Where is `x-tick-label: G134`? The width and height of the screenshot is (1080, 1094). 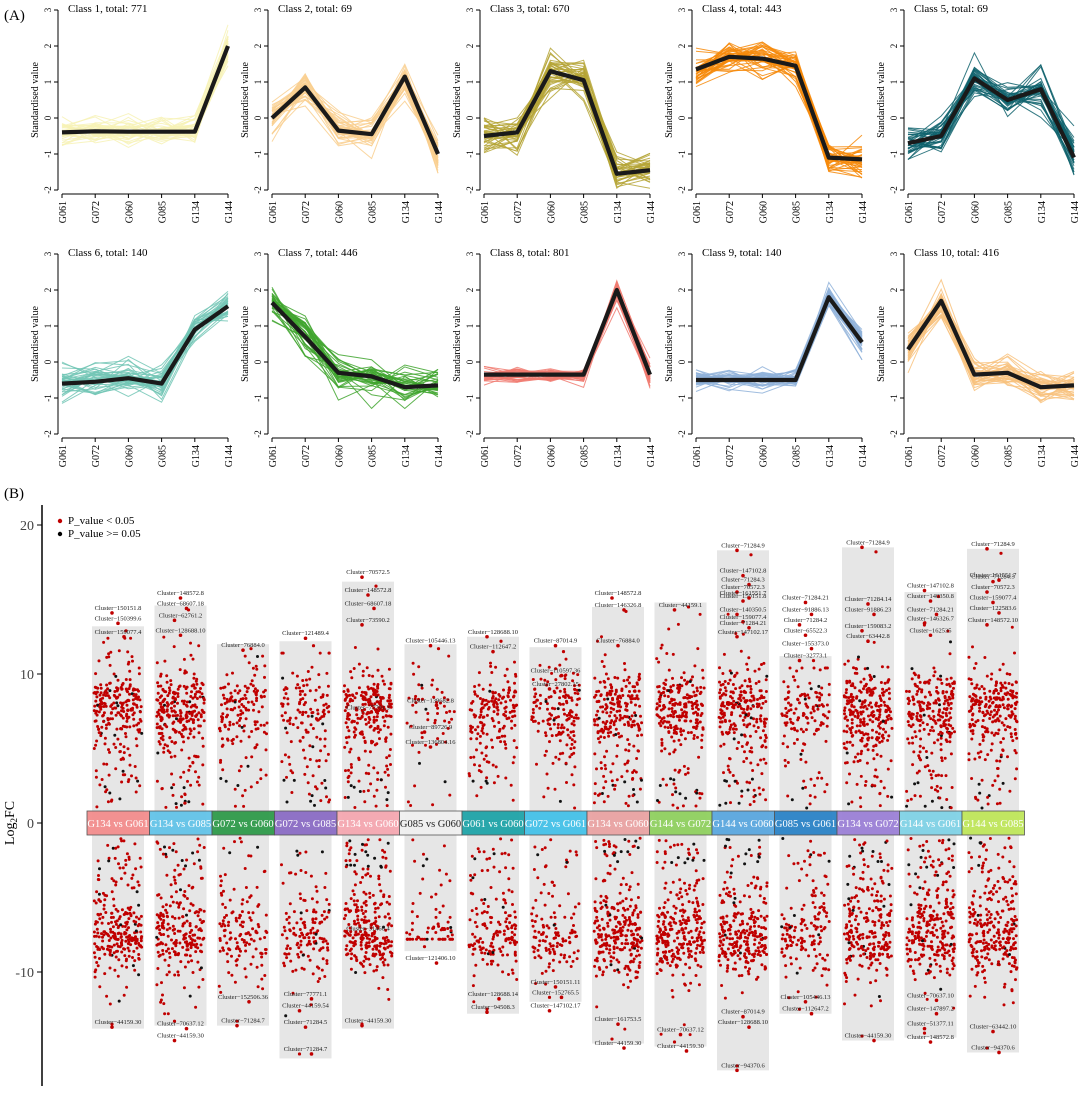 x-tick-label: G134 is located at coordinates (830, 456).